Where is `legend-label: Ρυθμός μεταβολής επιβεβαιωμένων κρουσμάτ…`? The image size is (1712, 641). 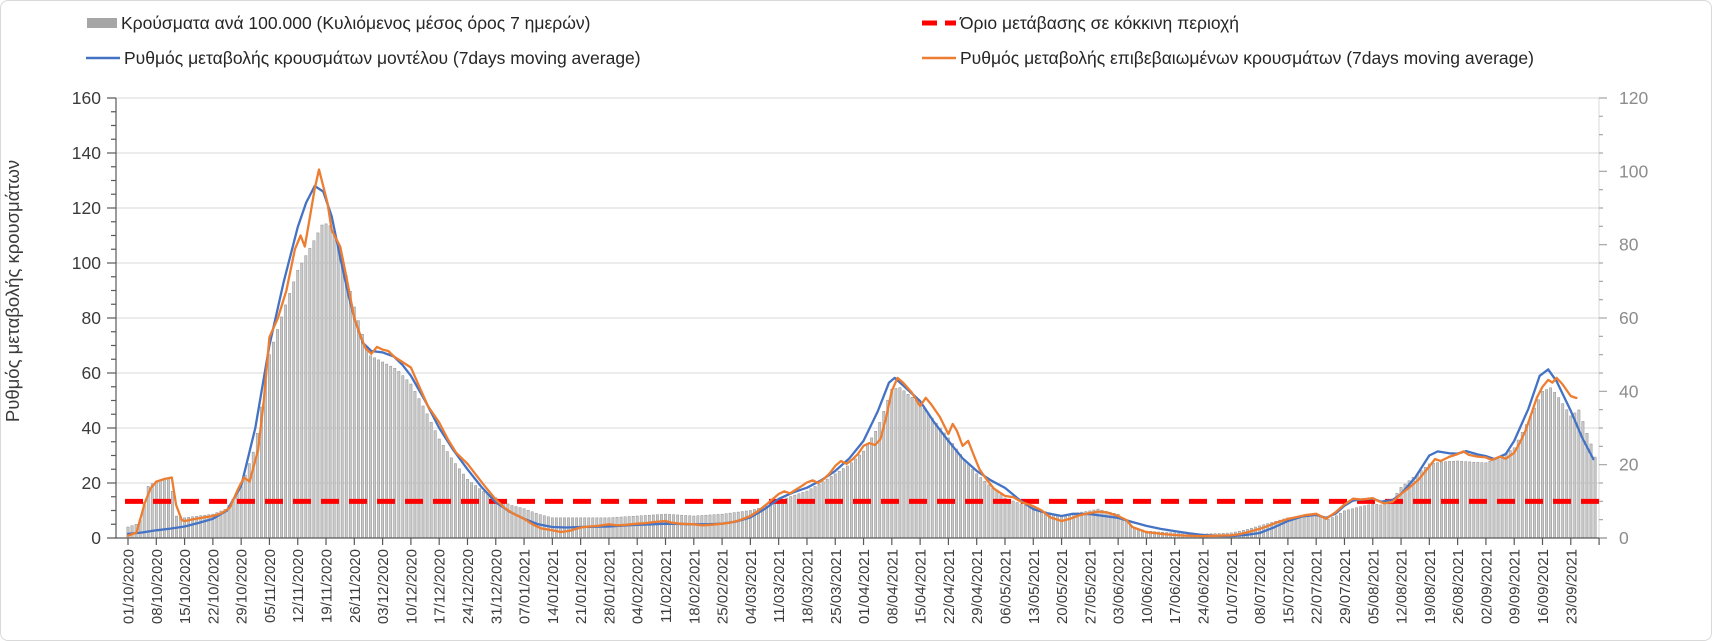
legend-label: Ρυθμός μεταβολής επιβεβαιωμένων κρουσμάτ… is located at coordinates (1247, 58).